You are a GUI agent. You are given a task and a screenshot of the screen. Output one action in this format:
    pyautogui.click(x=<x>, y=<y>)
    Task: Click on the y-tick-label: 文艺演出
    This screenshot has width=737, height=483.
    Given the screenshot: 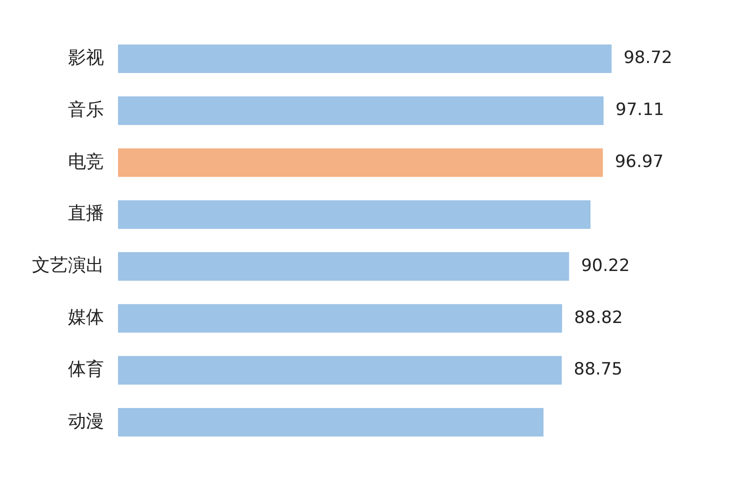 What is the action you would take?
    pyautogui.click(x=68, y=265)
    